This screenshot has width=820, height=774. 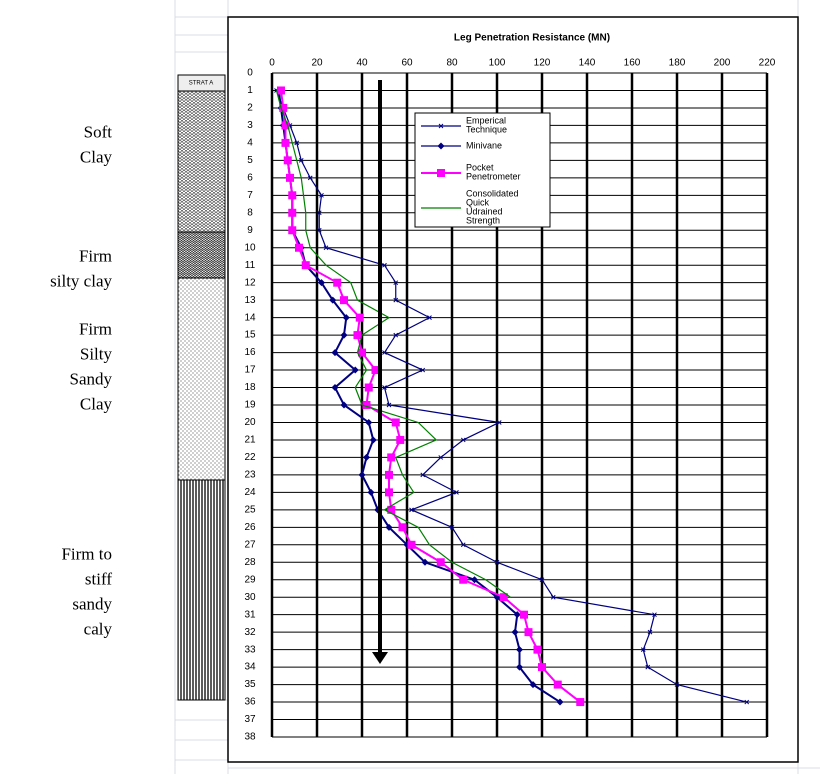 I want to click on y-tick-label: 9, so click(x=250, y=230).